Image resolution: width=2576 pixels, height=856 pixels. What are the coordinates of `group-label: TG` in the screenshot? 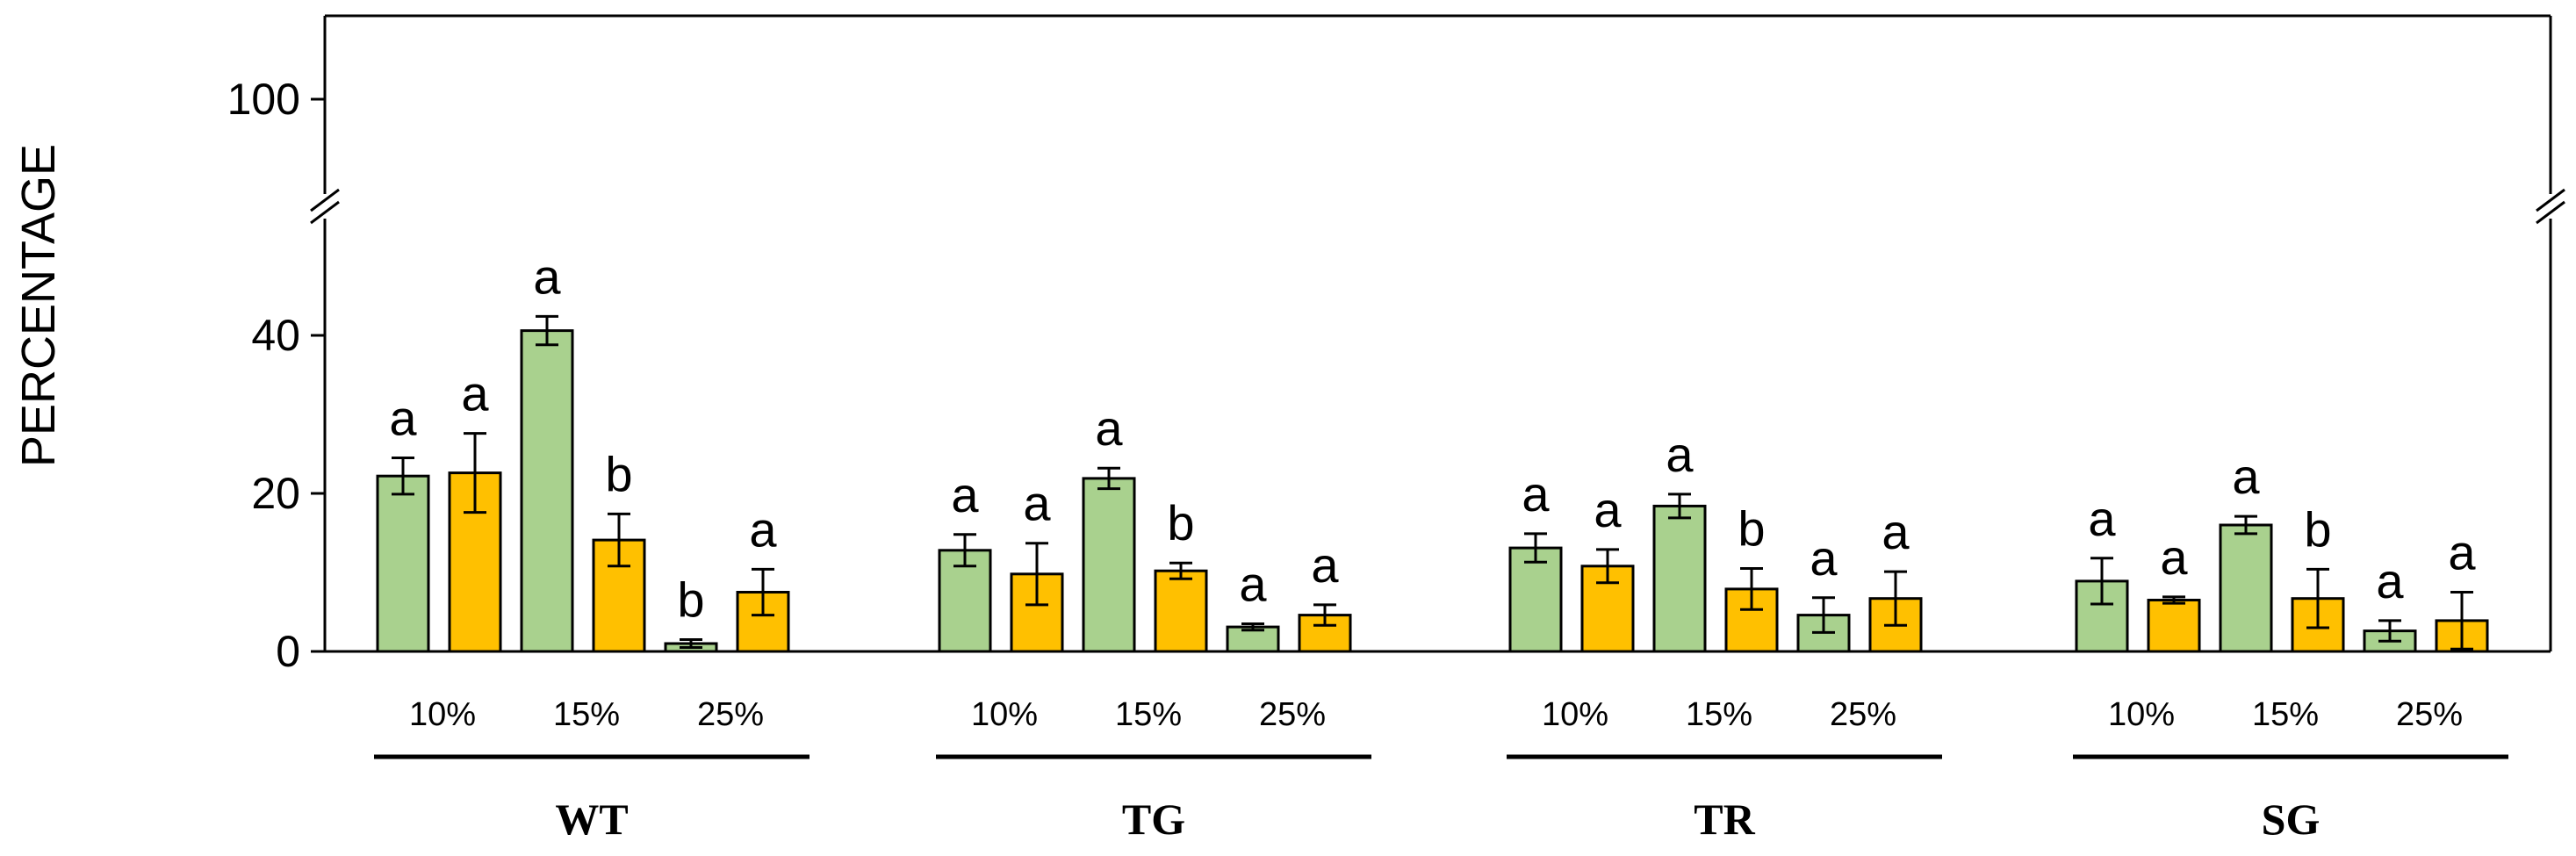 It's located at (1153, 819).